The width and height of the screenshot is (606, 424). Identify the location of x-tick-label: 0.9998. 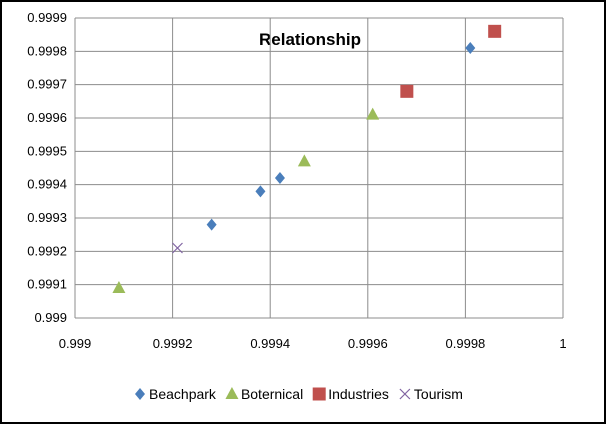
(466, 343).